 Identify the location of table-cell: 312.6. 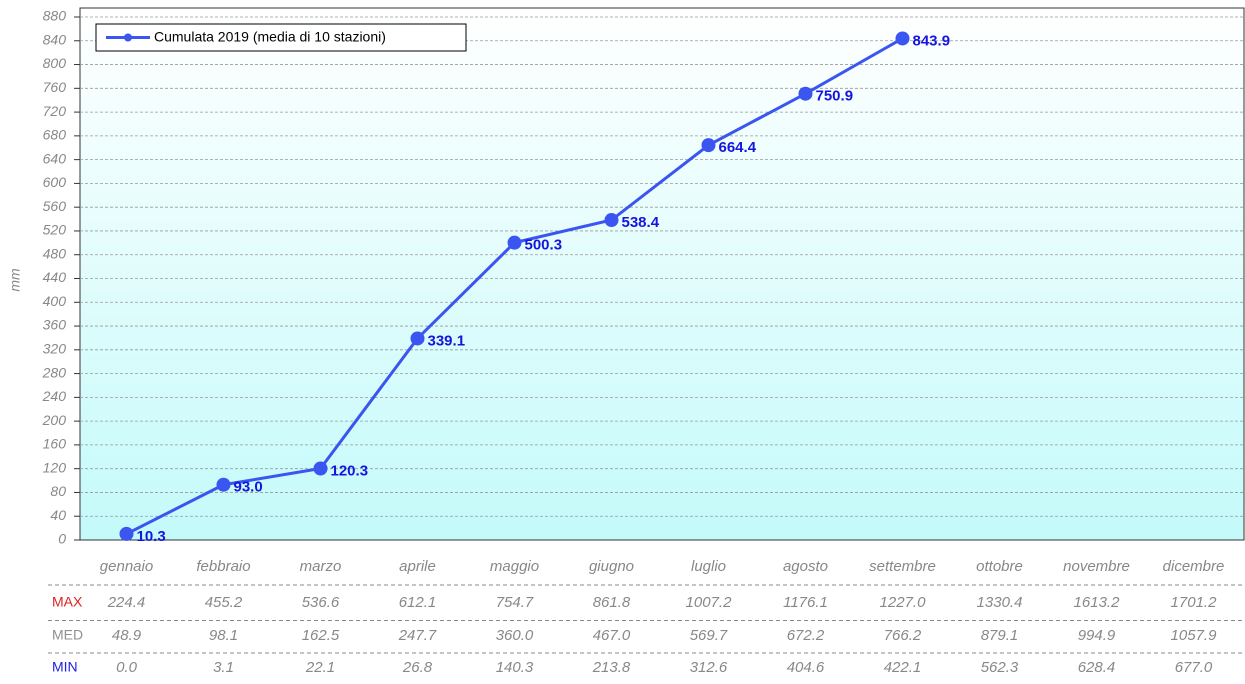
(709, 667).